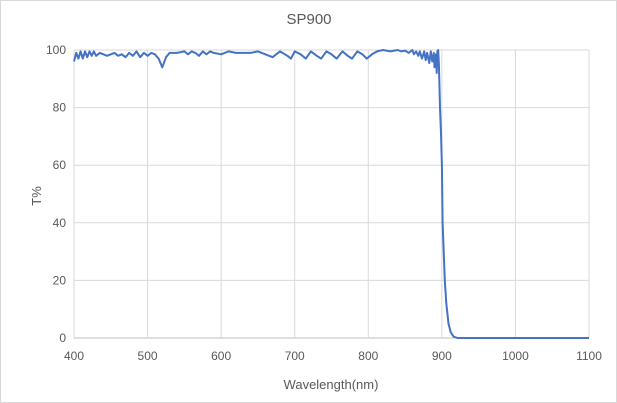 The image size is (617, 403). What do you see at coordinates (368, 356) in the screenshot?
I see `x-tick-label: 800` at bounding box center [368, 356].